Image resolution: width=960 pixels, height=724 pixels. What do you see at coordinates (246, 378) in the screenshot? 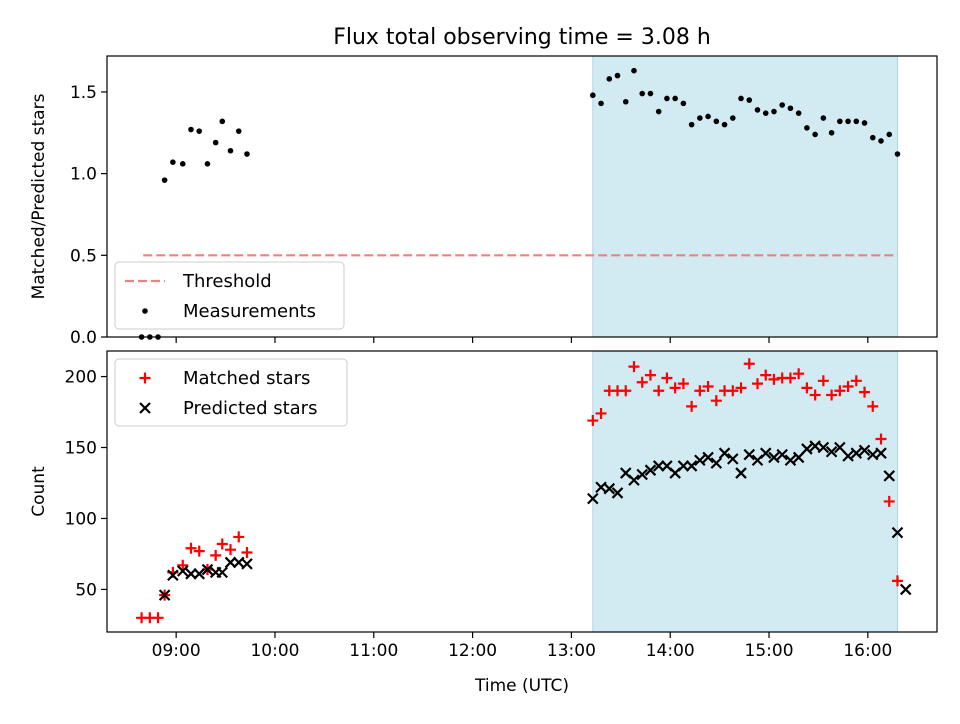
I see `legend-entry-label: Matched stars` at bounding box center [246, 378].